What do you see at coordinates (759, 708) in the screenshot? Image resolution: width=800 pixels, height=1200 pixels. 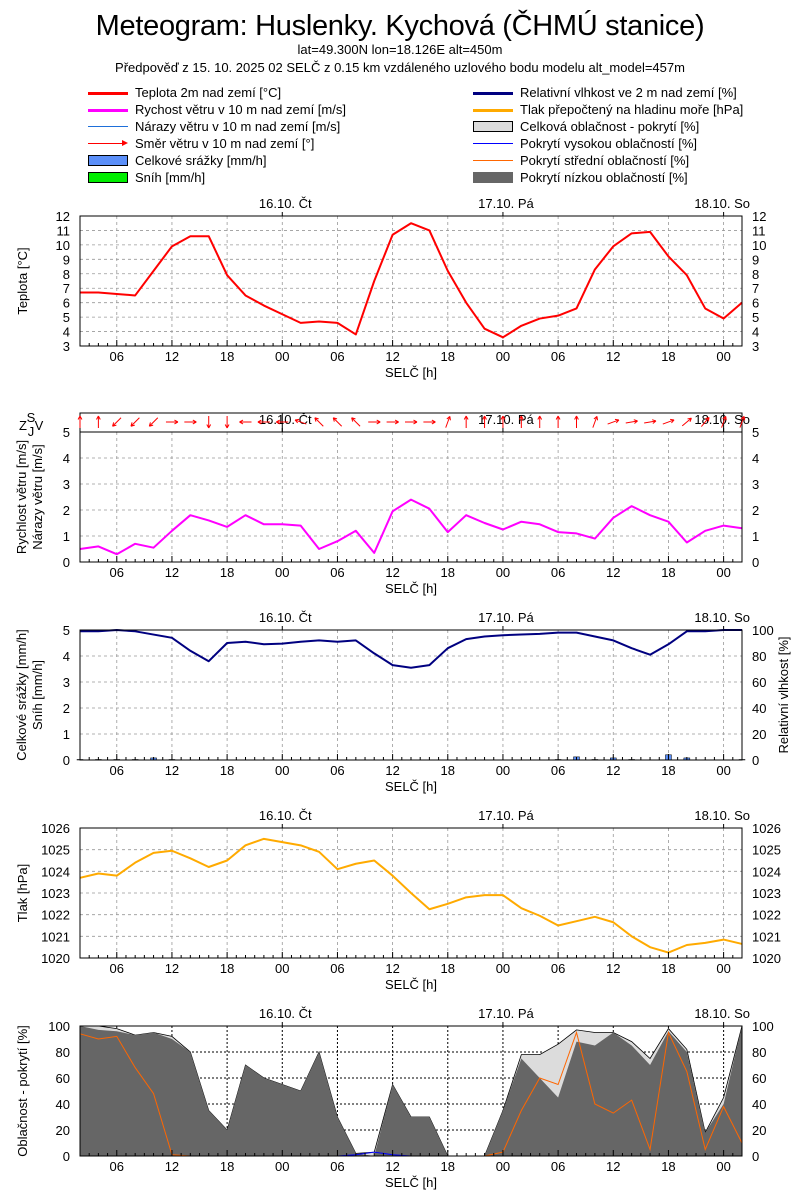 I see `y2-tick-label: 40` at bounding box center [759, 708].